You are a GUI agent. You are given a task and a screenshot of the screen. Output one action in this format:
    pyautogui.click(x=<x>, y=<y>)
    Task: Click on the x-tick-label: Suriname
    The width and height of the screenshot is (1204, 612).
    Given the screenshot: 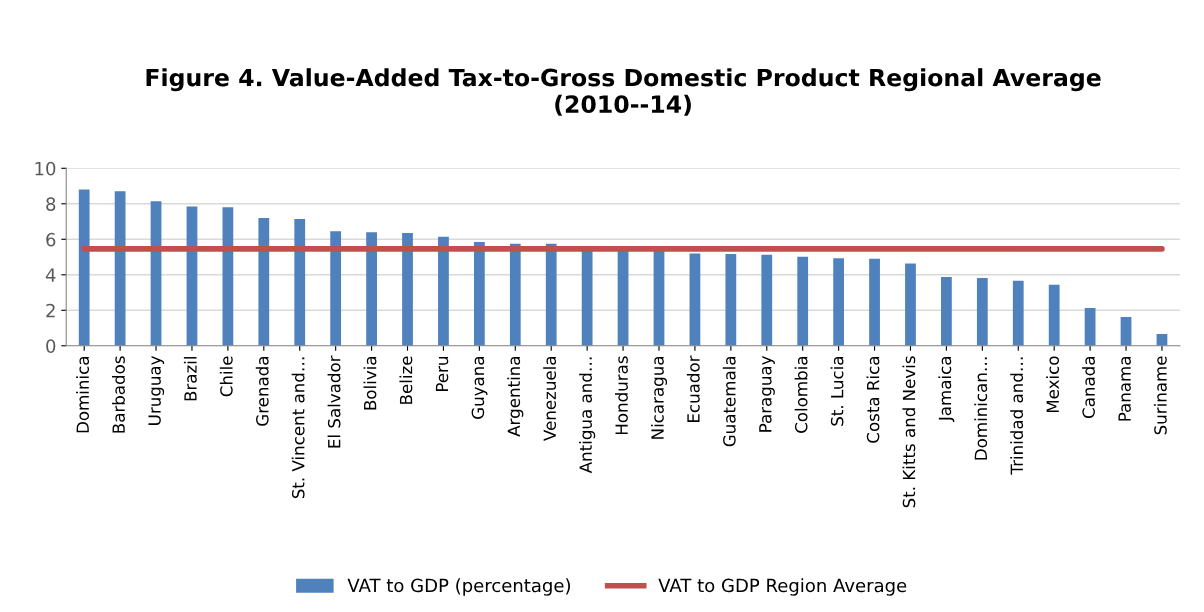 What is the action you would take?
    pyautogui.click(x=1160, y=395)
    